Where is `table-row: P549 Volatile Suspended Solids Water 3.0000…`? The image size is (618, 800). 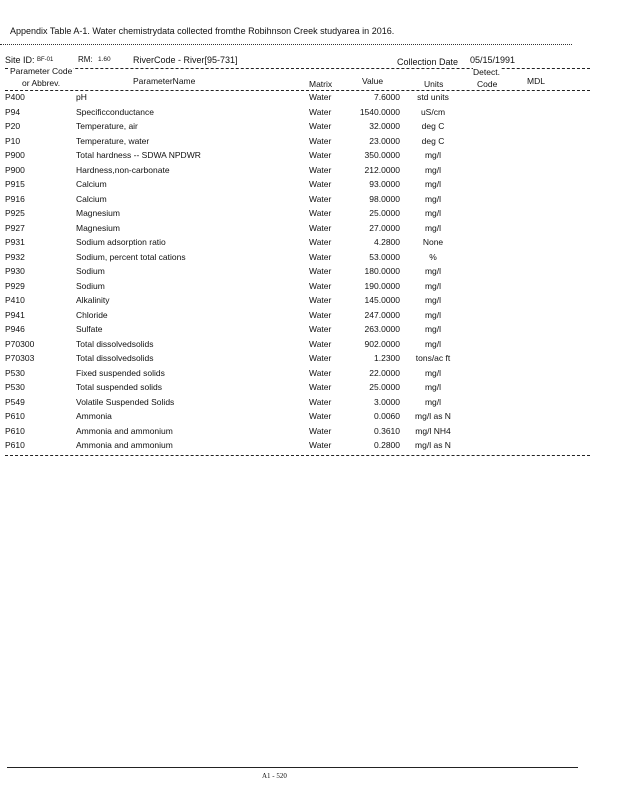
table-row: P549 Volatile Suspended Solids Water 3.0000… is located at coordinates (300, 404).